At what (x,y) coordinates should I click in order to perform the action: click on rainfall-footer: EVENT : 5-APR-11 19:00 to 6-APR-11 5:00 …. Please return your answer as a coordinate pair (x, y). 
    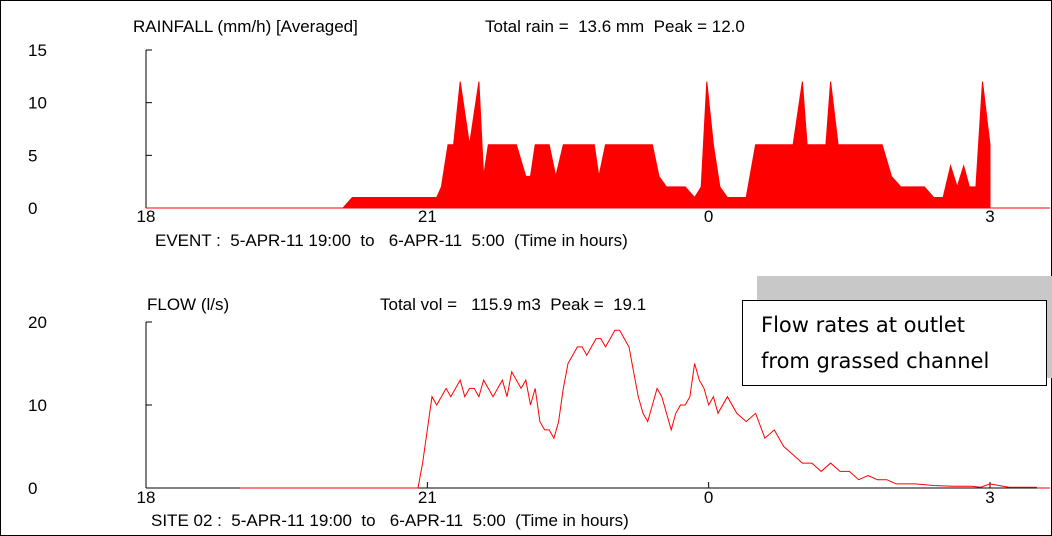
    Looking at the image, I should click on (391, 240).